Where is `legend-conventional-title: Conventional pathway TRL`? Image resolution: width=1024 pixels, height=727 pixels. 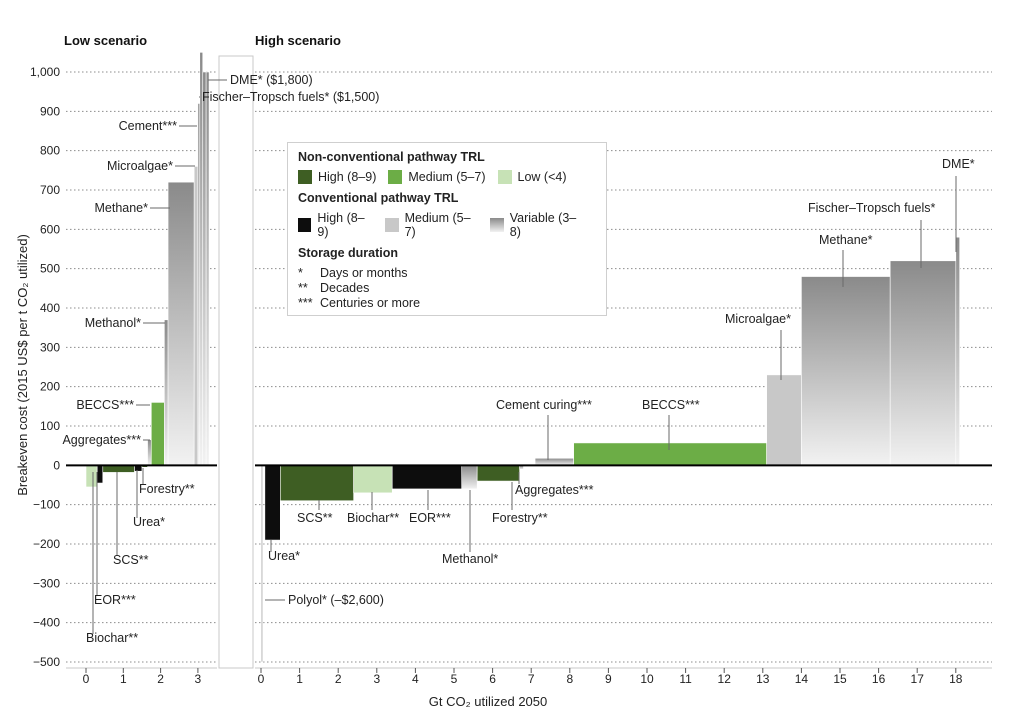
legend-conventional-title: Conventional pathway TRL is located at coordinates (378, 198).